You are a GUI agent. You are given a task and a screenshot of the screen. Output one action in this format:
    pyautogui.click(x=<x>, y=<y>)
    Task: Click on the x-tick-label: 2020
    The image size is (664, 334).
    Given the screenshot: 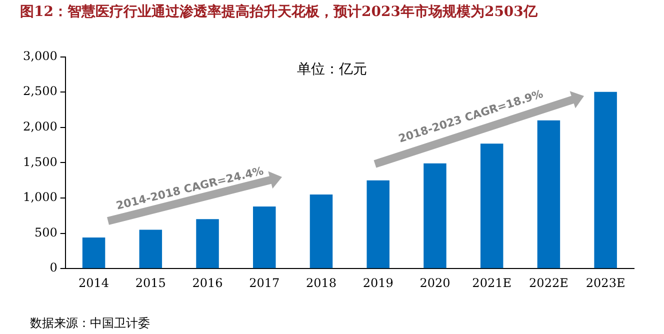 What is the action you would take?
    pyautogui.click(x=435, y=283)
    